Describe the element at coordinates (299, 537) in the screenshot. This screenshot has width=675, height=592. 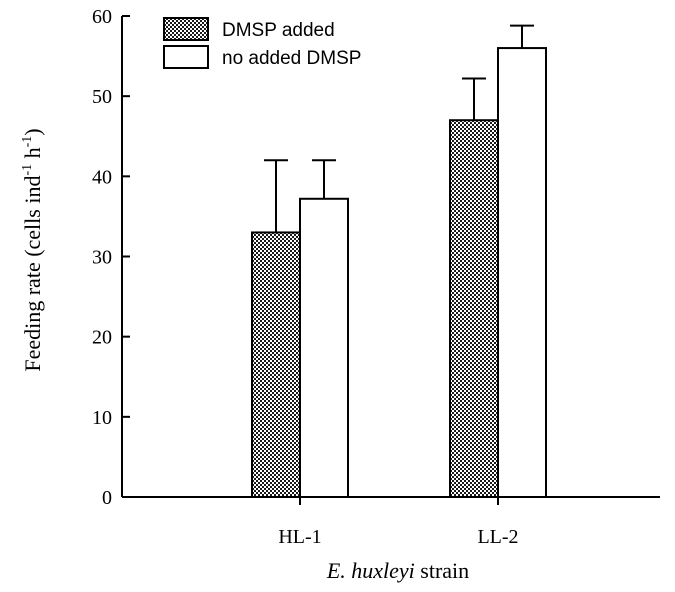
I see `x-tick-label: HL-1` at that location.